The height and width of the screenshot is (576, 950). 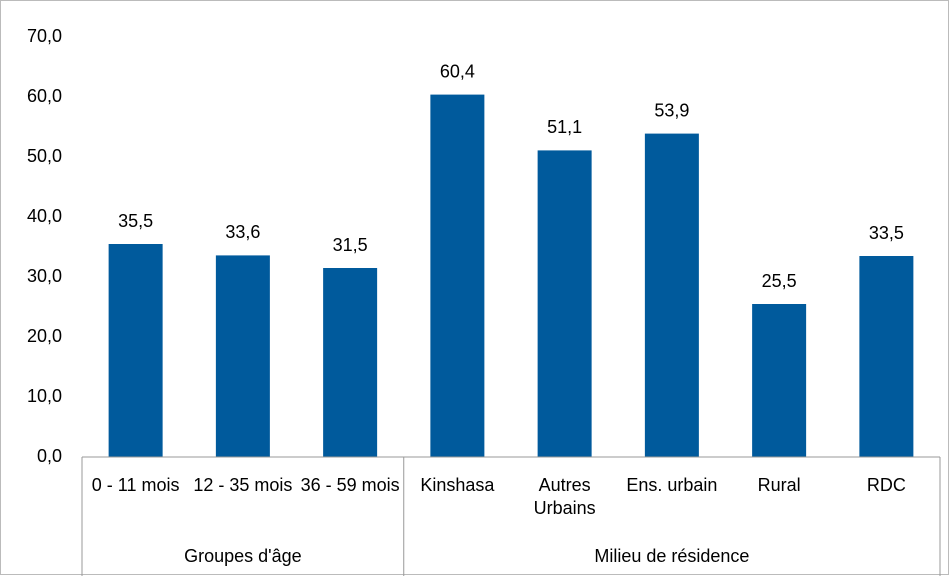 What do you see at coordinates (44, 276) in the screenshot?
I see `y-tick-label: 30,0` at bounding box center [44, 276].